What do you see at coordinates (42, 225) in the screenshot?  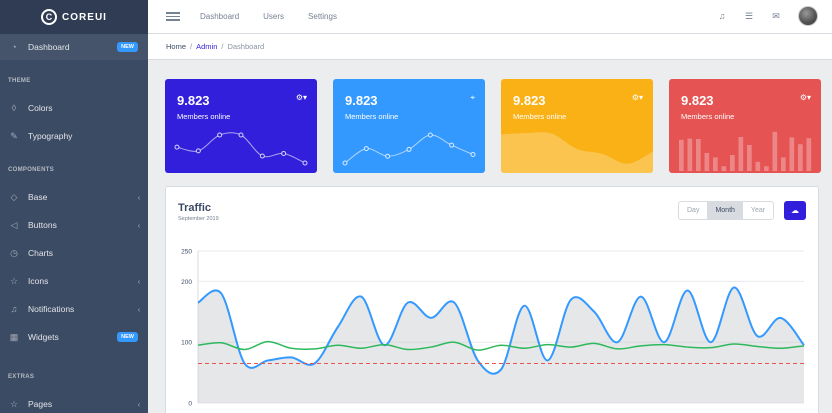 I see `sidebar-item-label: Buttons` at bounding box center [42, 225].